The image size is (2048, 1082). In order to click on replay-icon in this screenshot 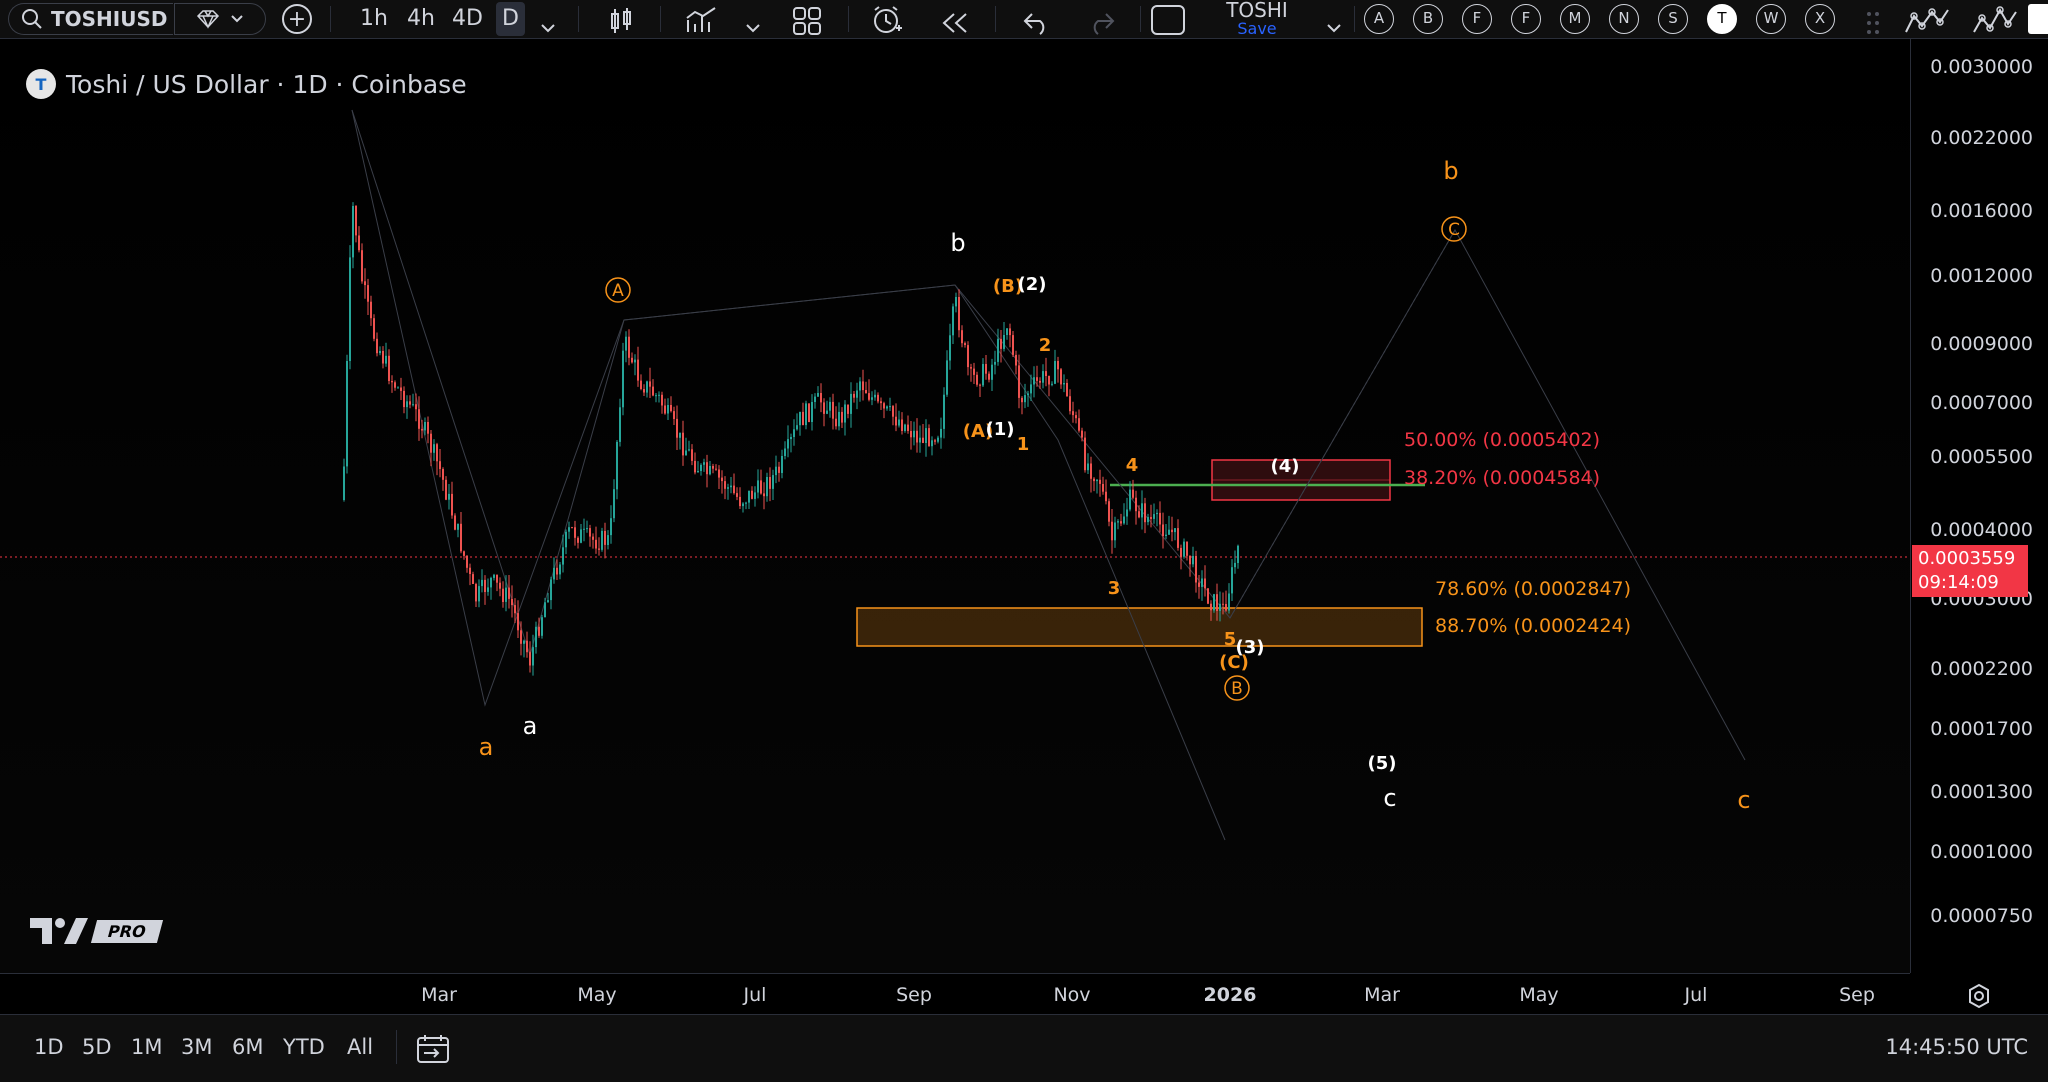, I will do `click(955, 23)`.